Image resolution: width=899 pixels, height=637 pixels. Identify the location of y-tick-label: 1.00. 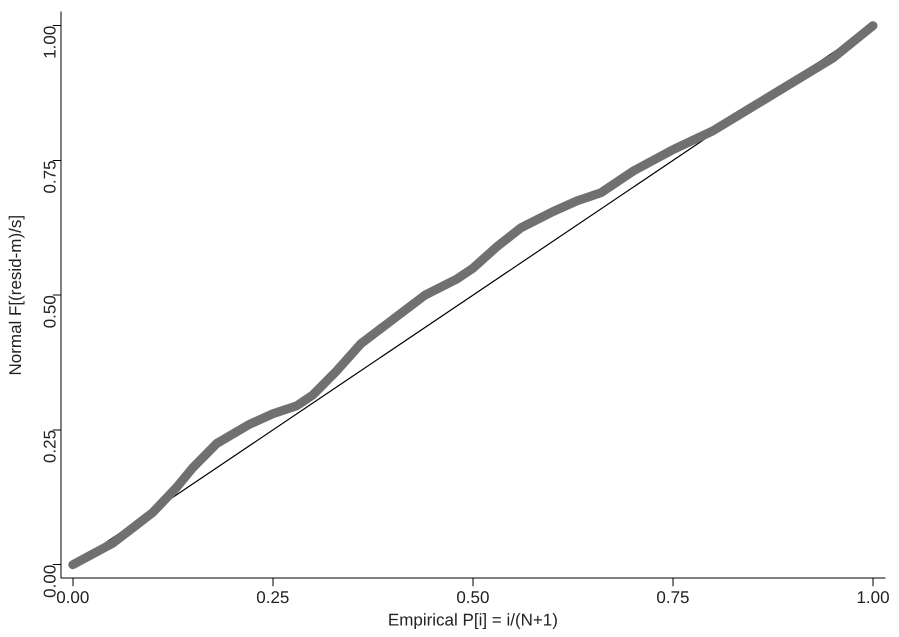
(50, 42).